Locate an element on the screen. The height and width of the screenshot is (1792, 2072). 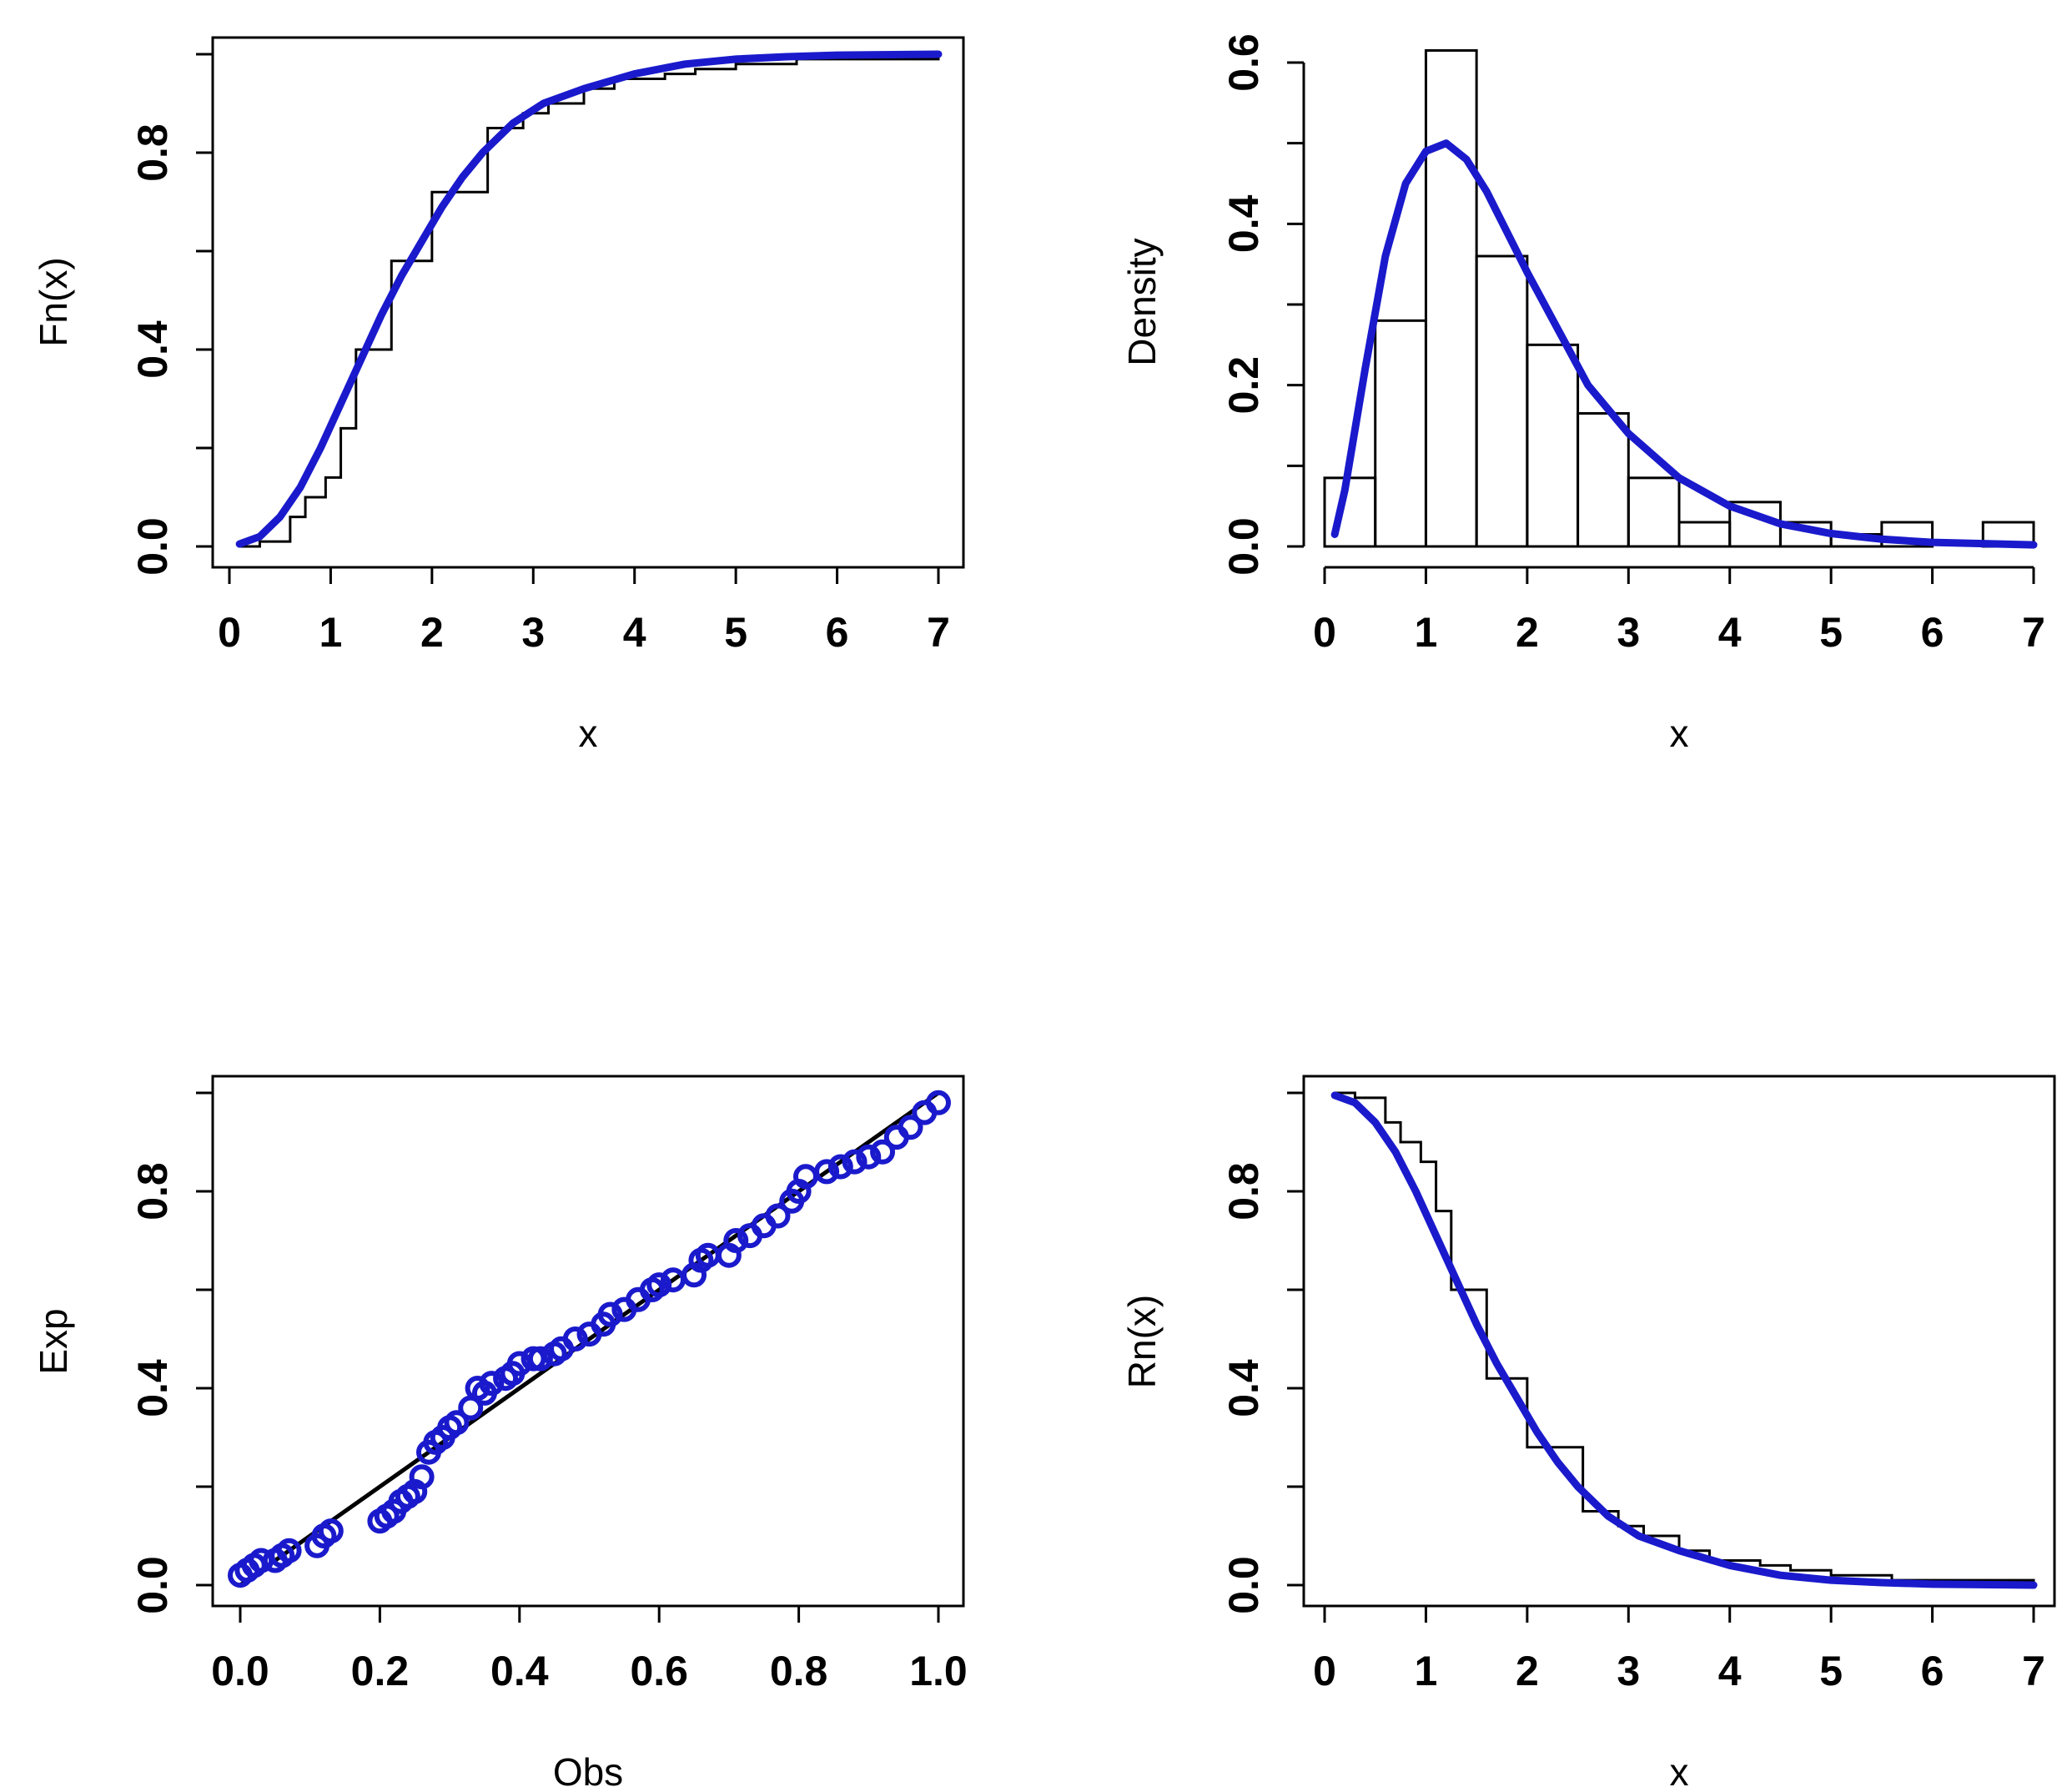
y-axis-label: Density is located at coordinates (1142, 301).